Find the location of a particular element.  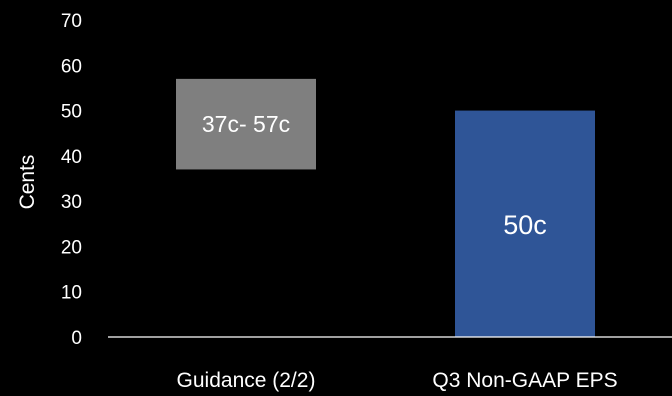

category-label: Guidance (2/2) is located at coordinates (246, 380).